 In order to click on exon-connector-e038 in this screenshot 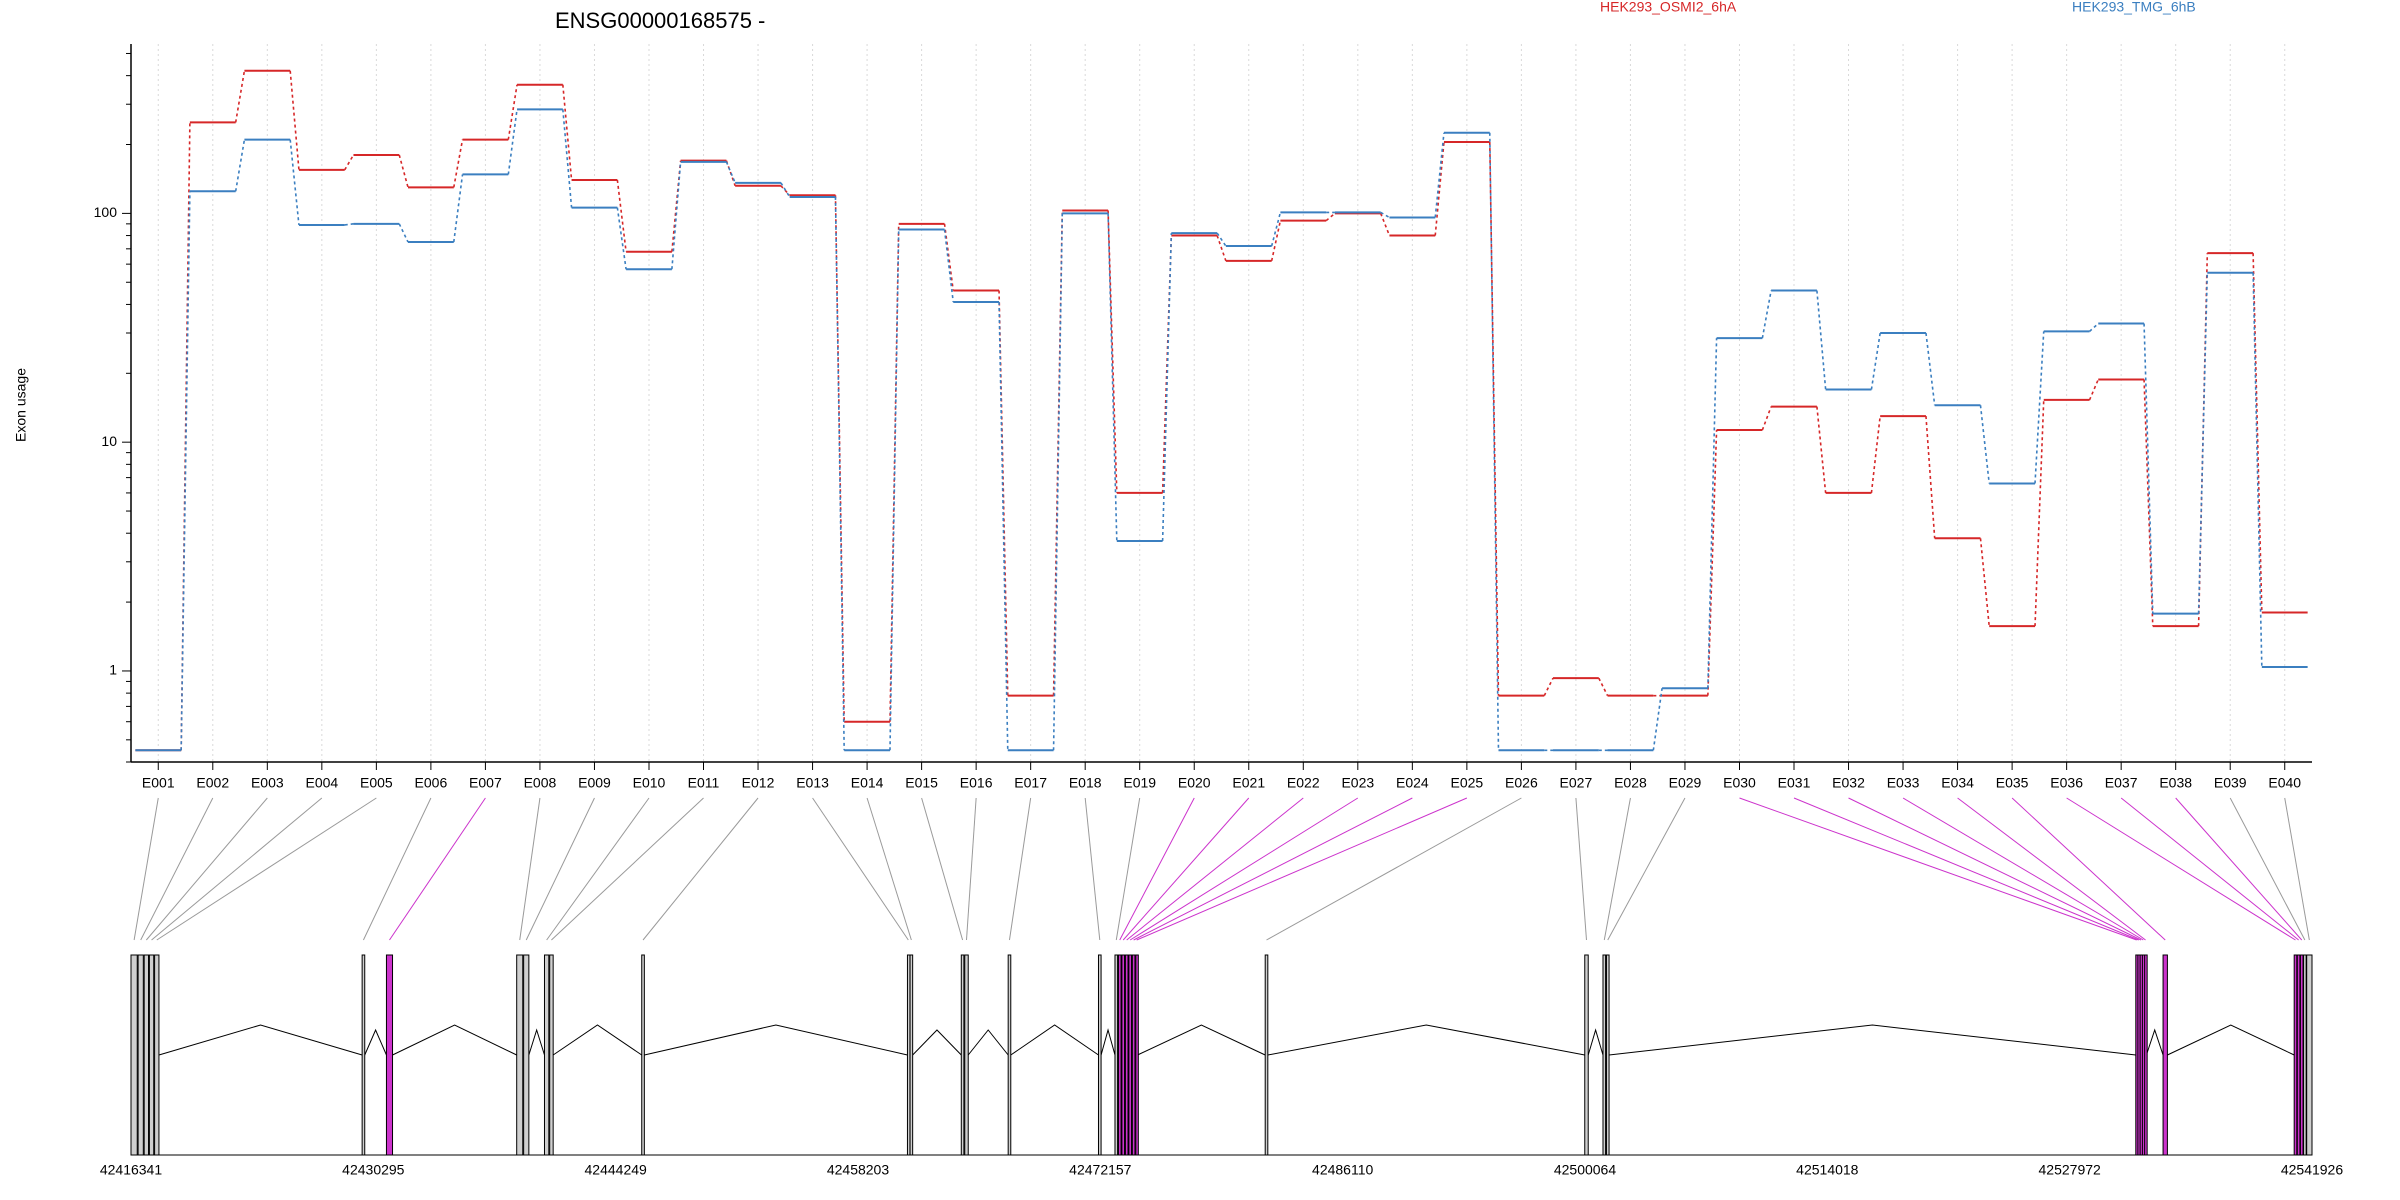, I will do `click(2239, 869)`.